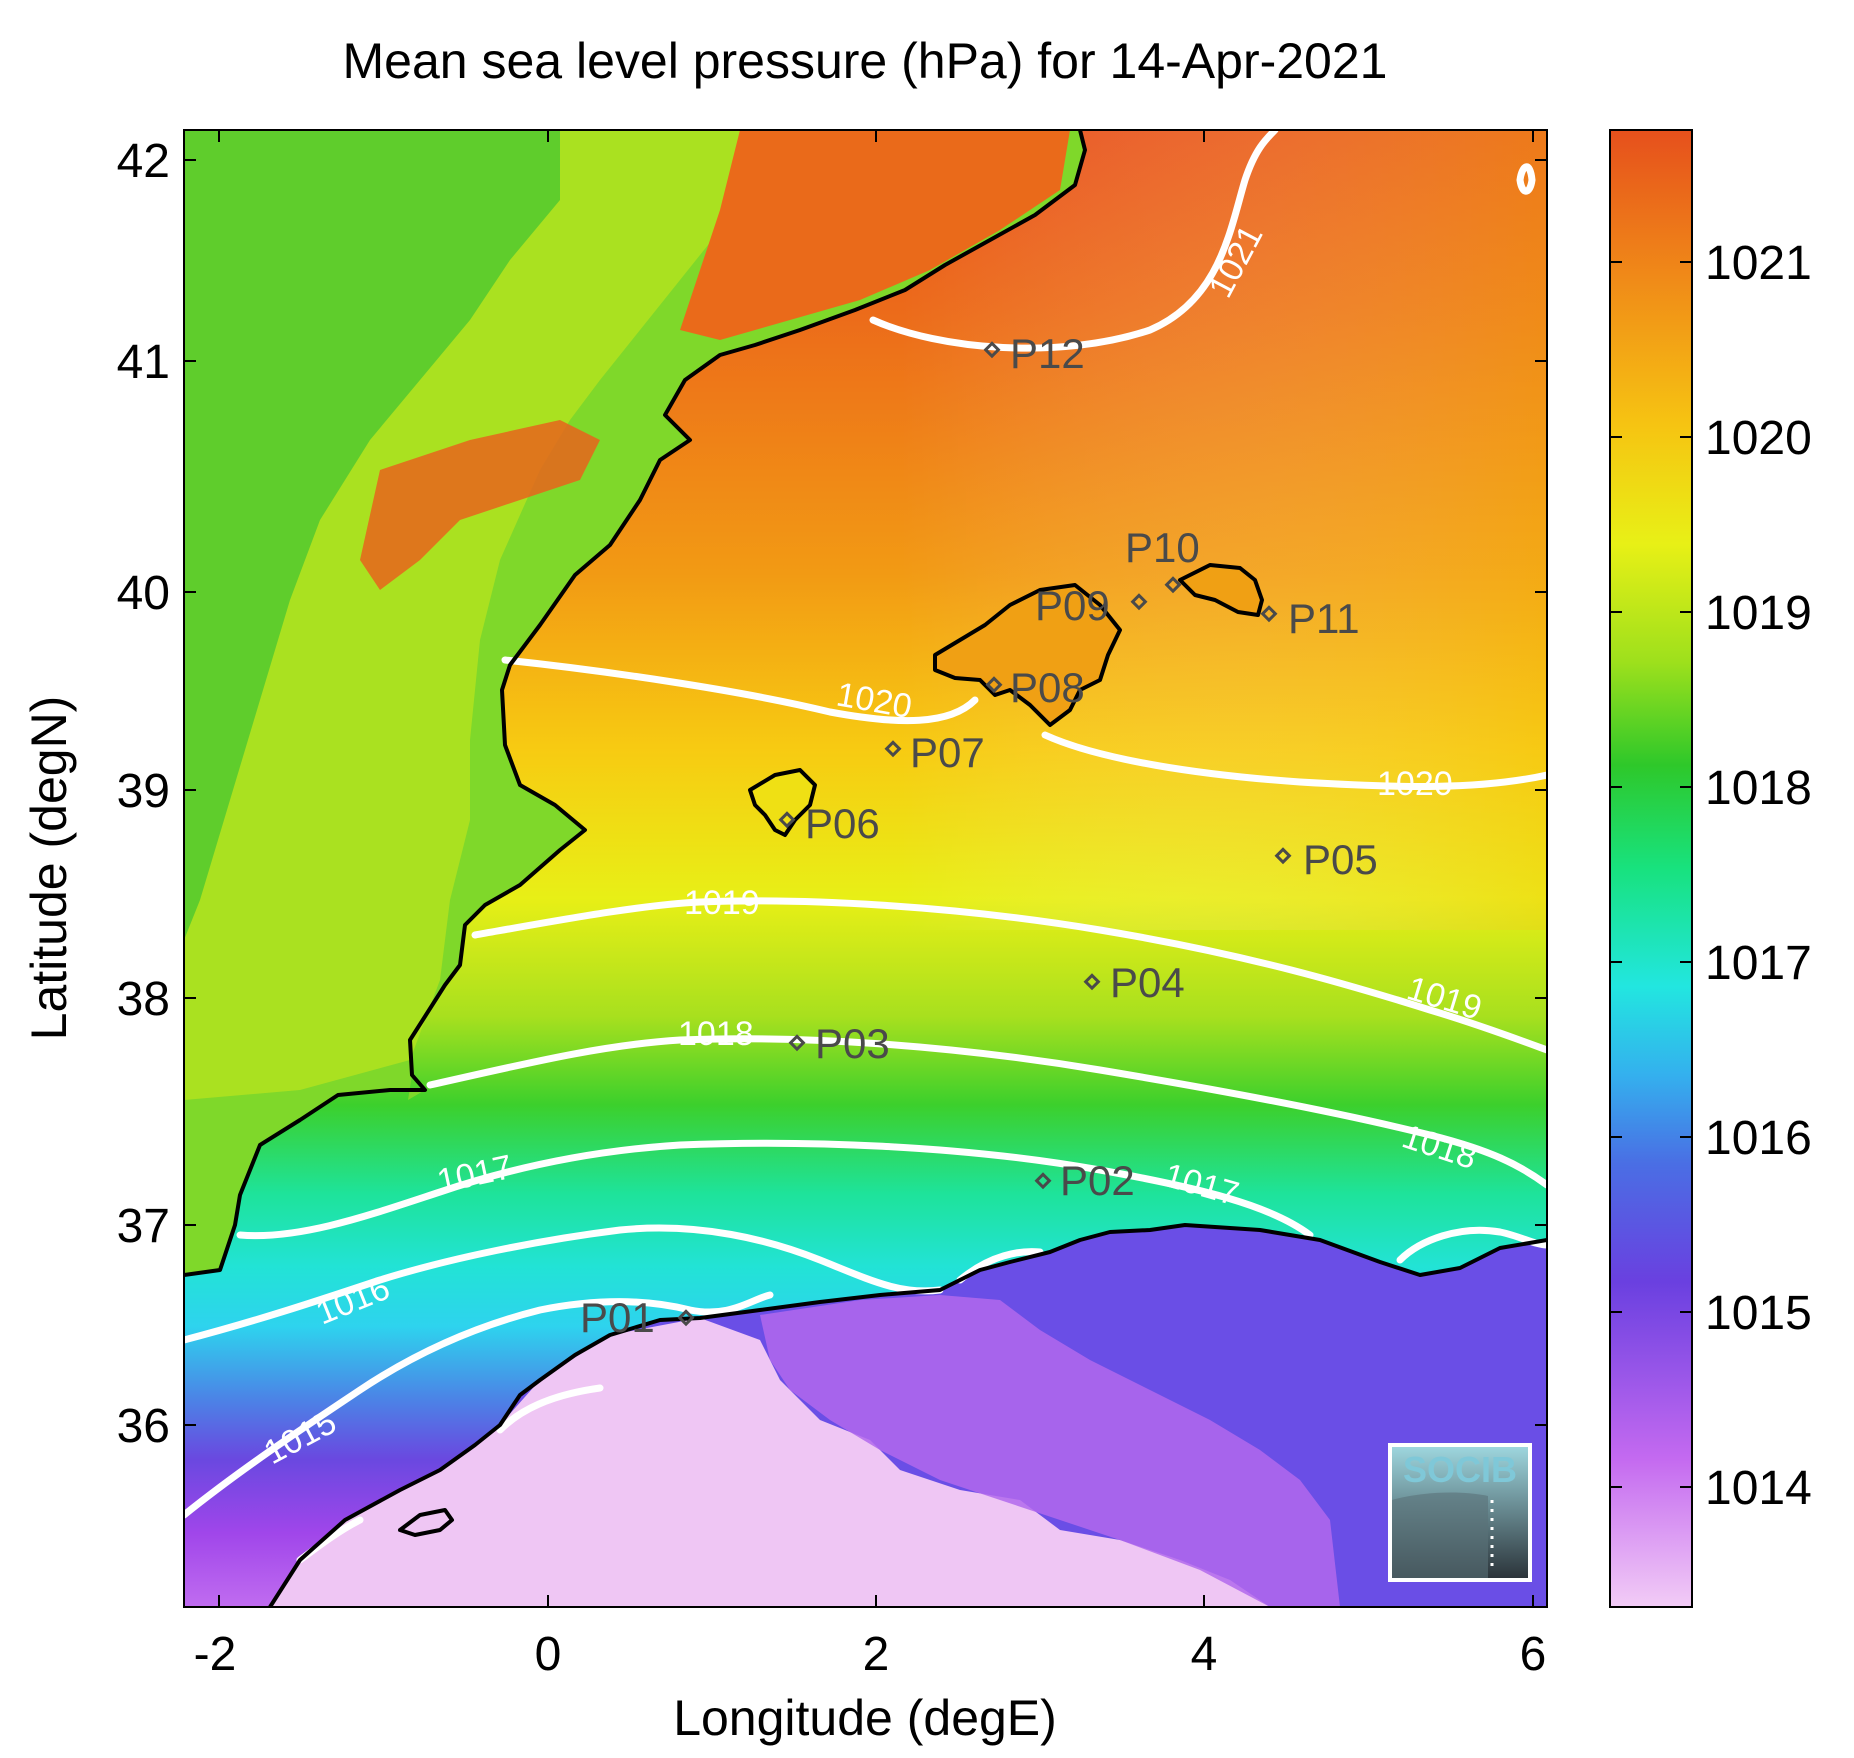 The width and height of the screenshot is (1854, 1758). I want to click on colorbar-gradient, so click(1651, 868).